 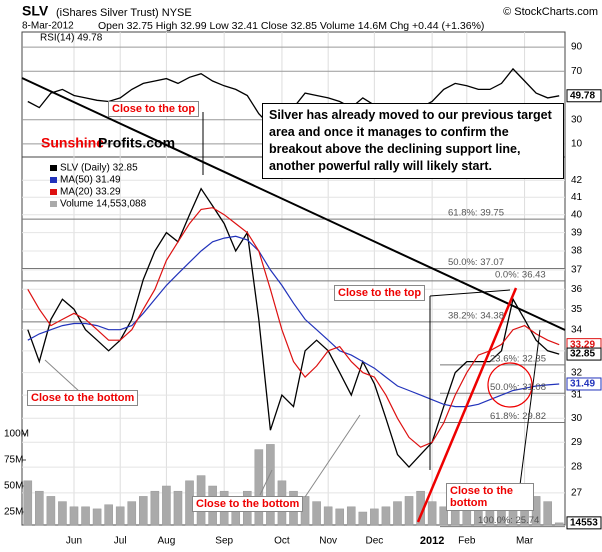 What do you see at coordinates (13, 460) in the screenshot?
I see `y-tick-label: 75M` at bounding box center [13, 460].